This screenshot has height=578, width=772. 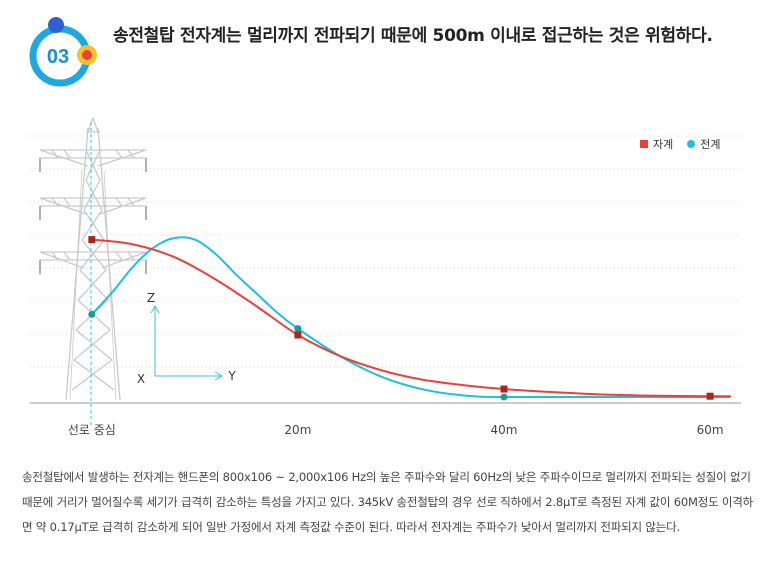 I want to click on axis-orientation-indicator, so click(x=187, y=342).